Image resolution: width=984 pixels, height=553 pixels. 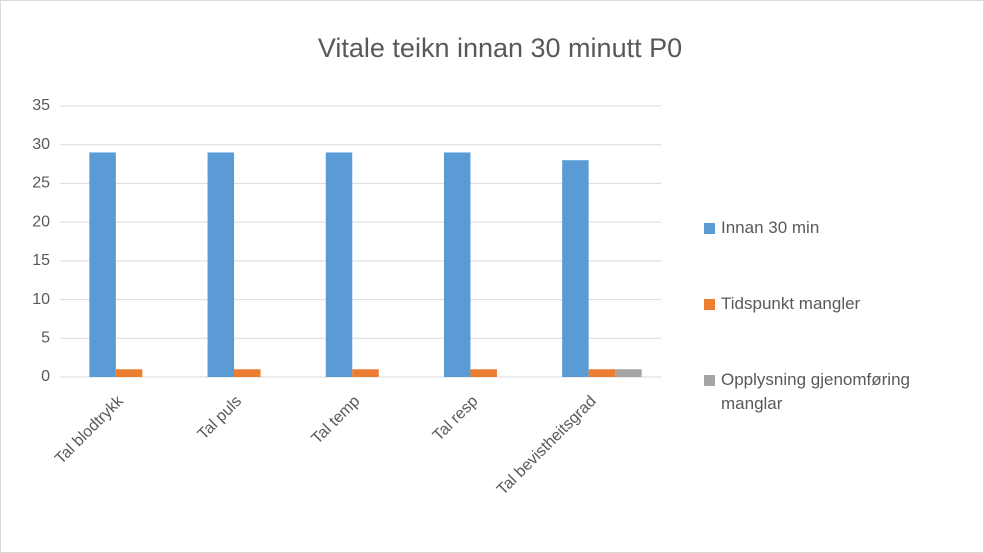 I want to click on y-tick-label: 30, so click(x=41, y=144).